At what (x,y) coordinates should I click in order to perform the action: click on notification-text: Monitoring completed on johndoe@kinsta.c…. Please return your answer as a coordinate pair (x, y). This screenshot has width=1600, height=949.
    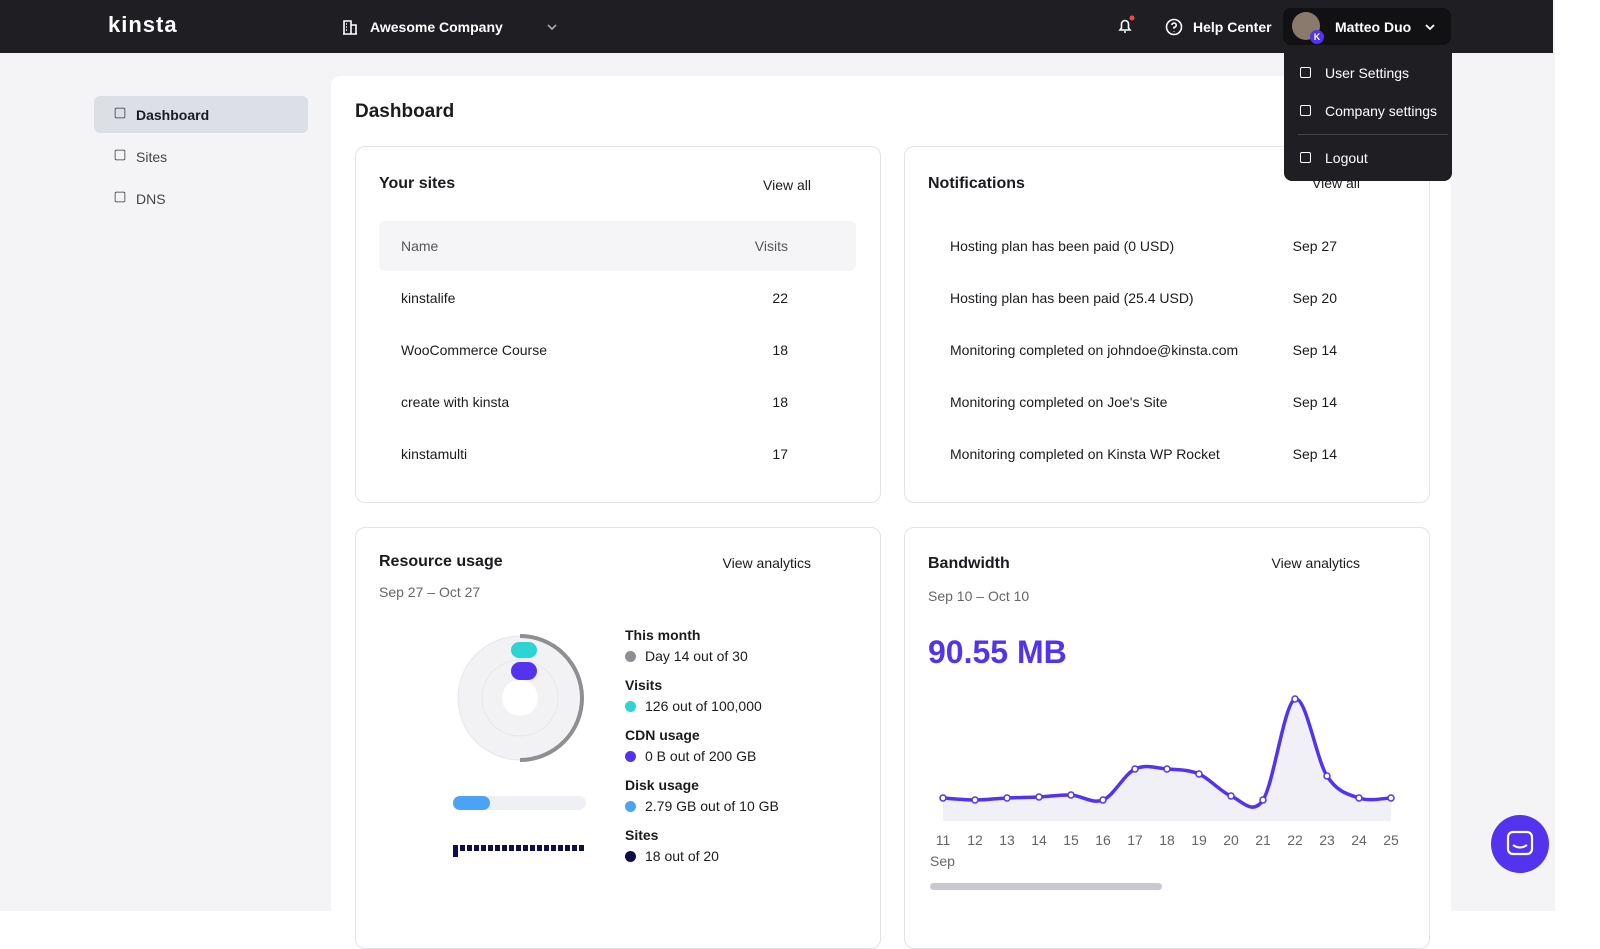
    Looking at the image, I should click on (1094, 350).